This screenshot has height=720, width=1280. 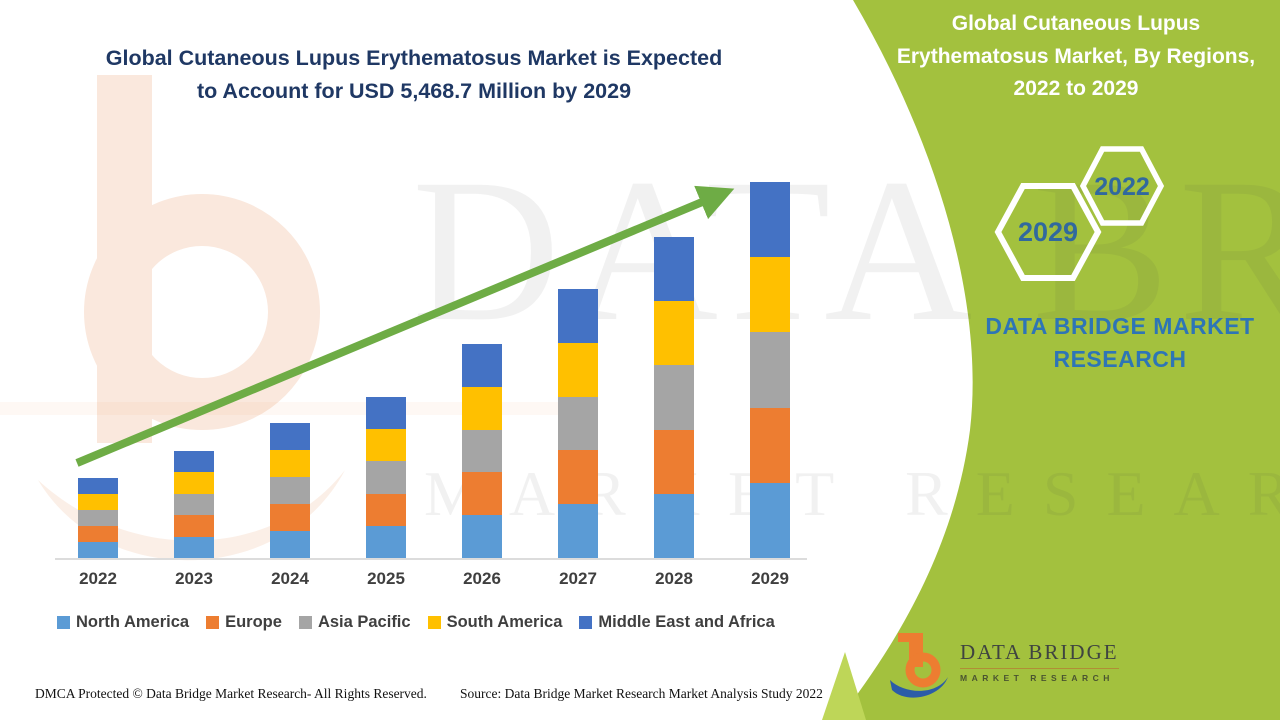 I want to click on hexagon-year-small: 2022, so click(x=1122, y=187).